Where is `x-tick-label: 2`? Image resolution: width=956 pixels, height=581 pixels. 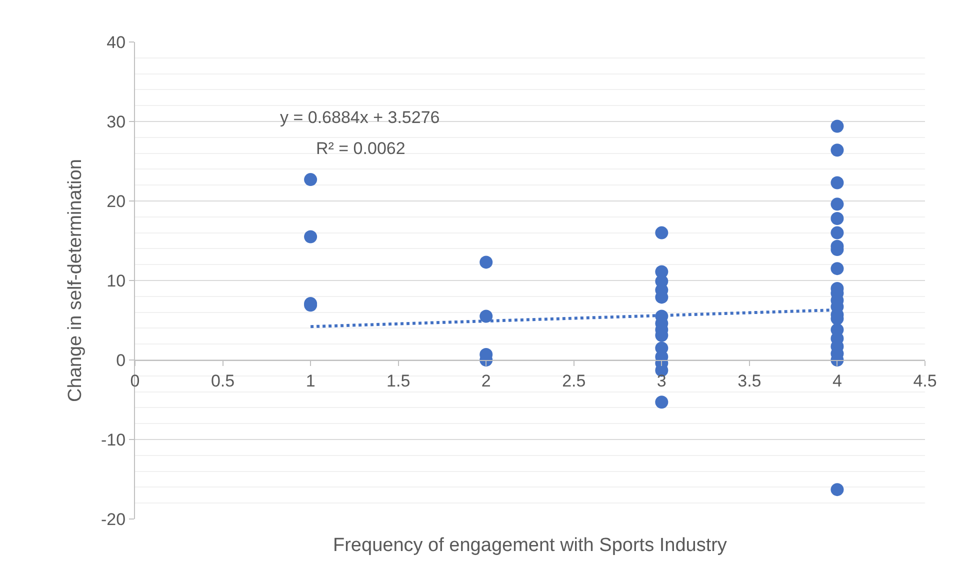
x-tick-label: 2 is located at coordinates (486, 381).